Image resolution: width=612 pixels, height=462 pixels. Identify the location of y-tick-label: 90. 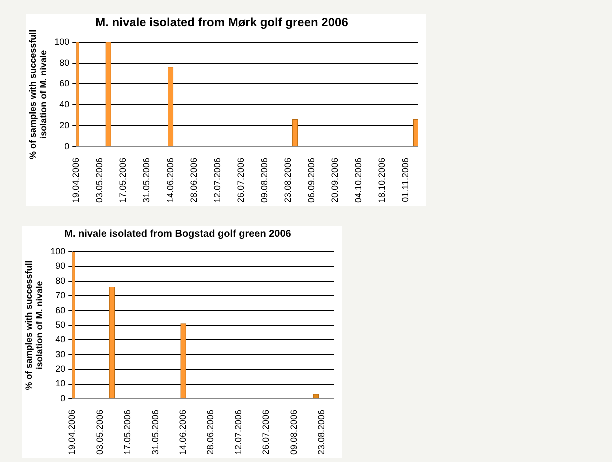
(61, 266).